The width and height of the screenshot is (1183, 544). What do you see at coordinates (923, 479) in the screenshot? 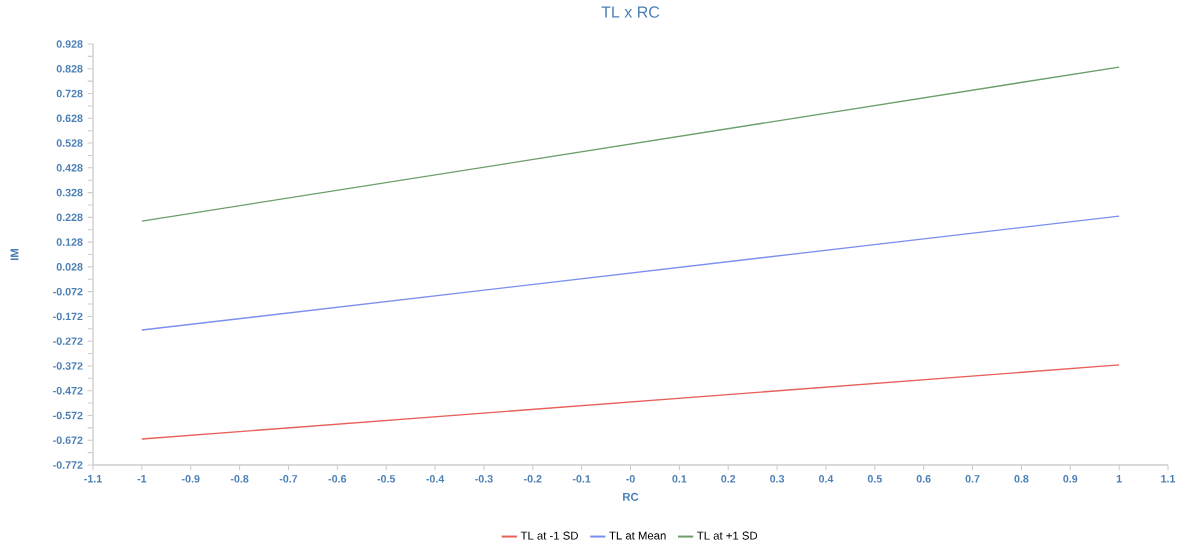
I see `x-tick-label: 0.6` at bounding box center [923, 479].